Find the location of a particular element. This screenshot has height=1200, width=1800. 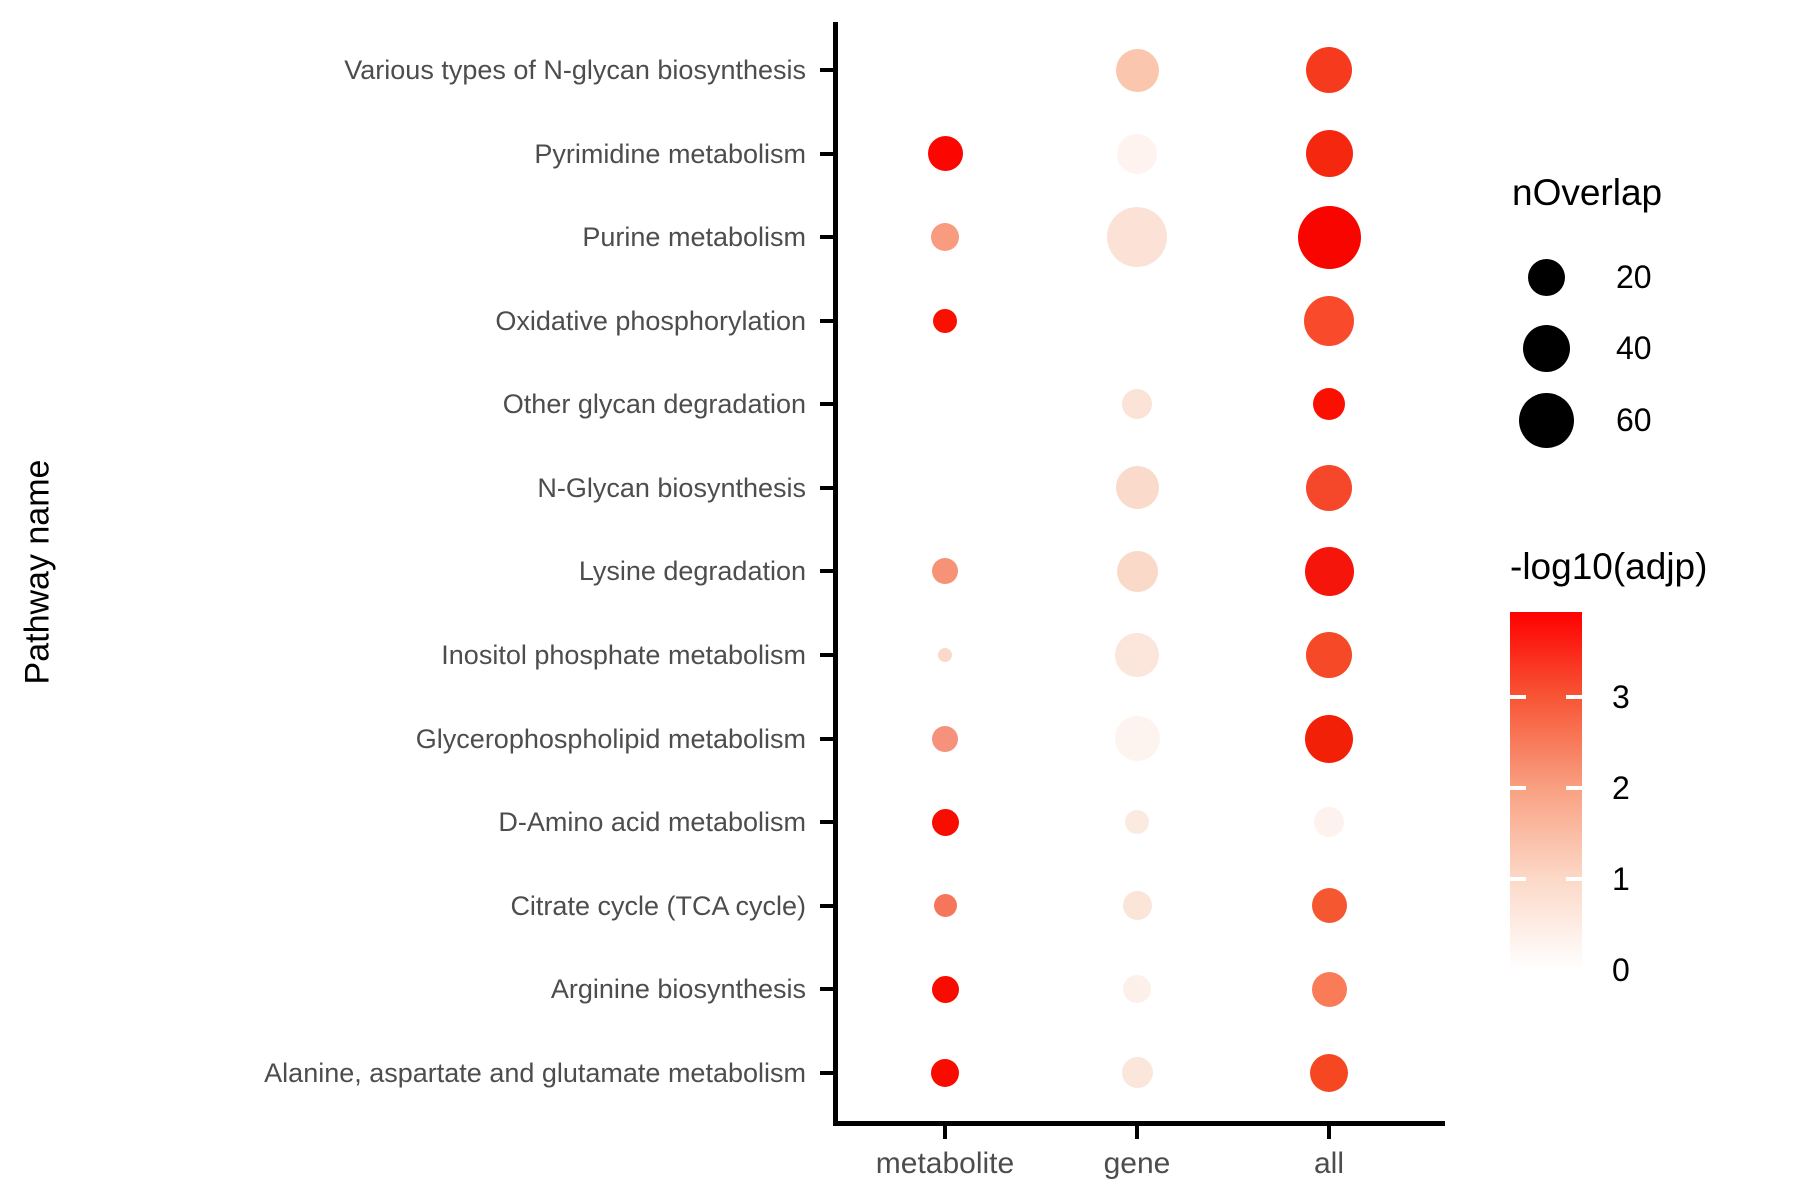

y-axis-line is located at coordinates (835, 574).